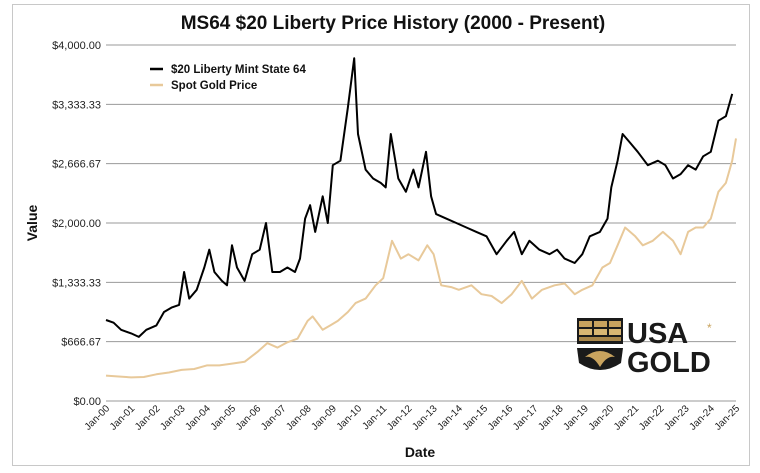 The image size is (760, 473). What do you see at coordinates (476, 418) in the screenshot?
I see `x-tick-label: Jan-15` at bounding box center [476, 418].